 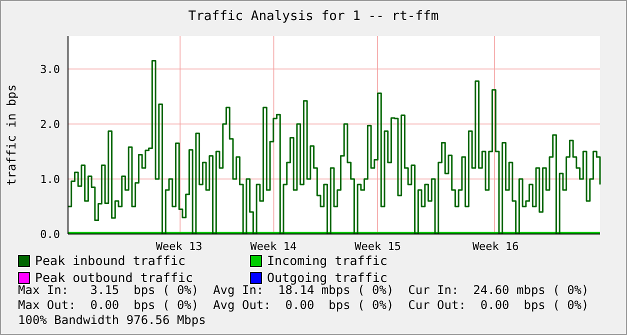 What do you see at coordinates (495, 246) in the screenshot?
I see `x-tick-label: Week 16` at bounding box center [495, 246].